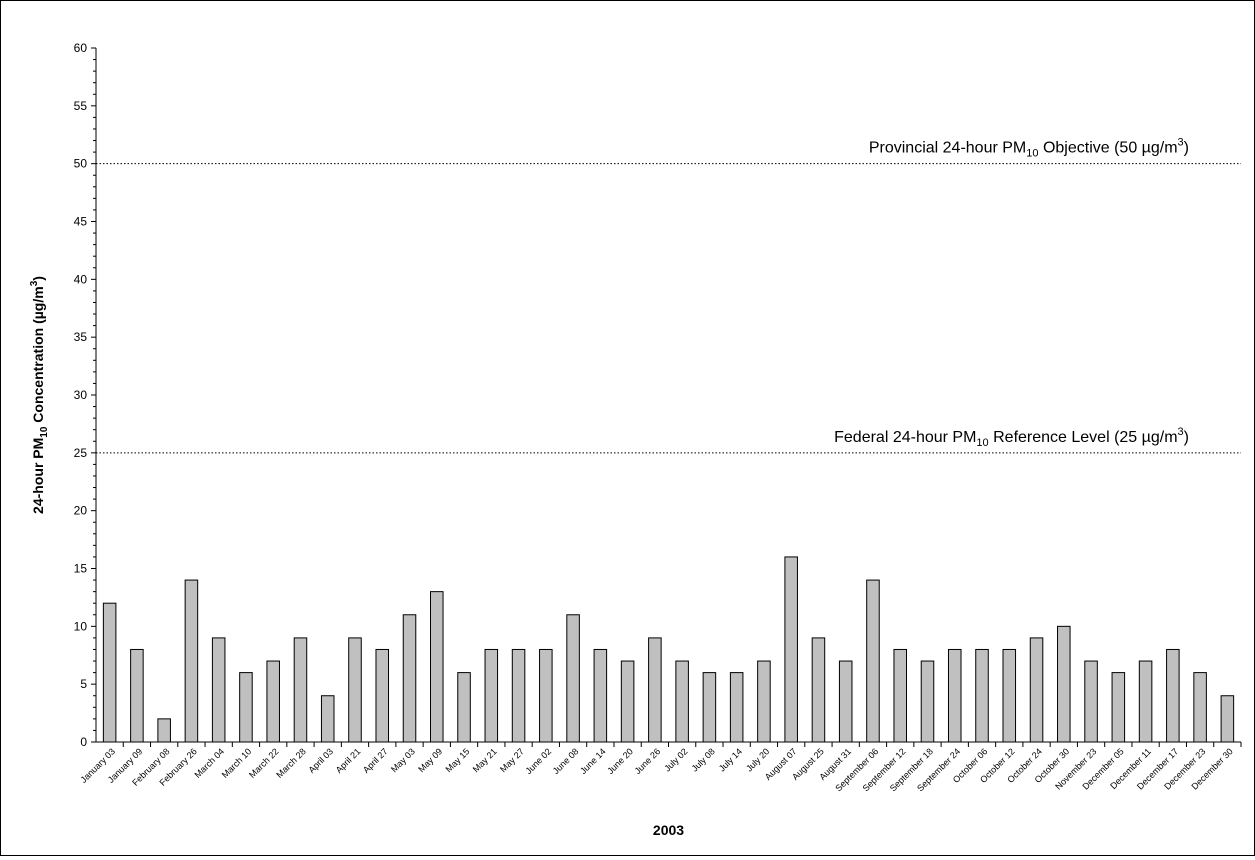 This screenshot has width=1255, height=860. I want to click on x-tick-label: July 08, so click(703, 759).